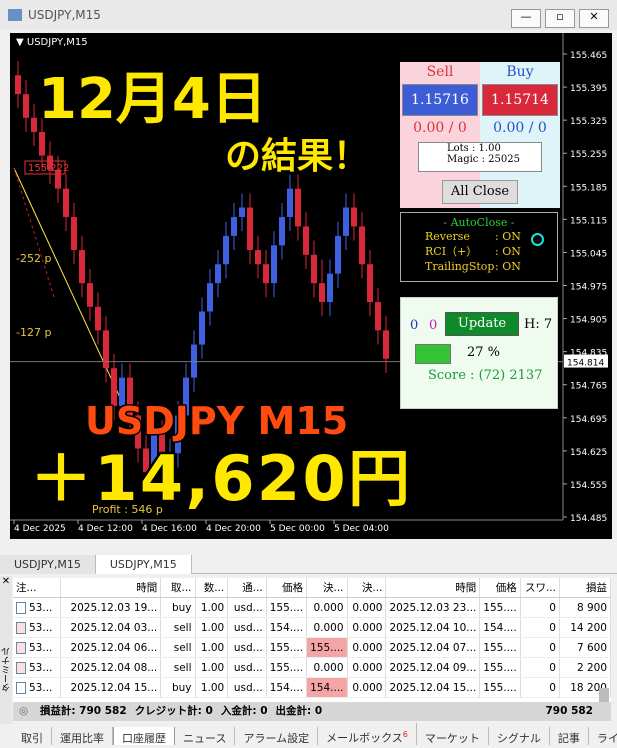 The image size is (617, 748). What do you see at coordinates (480, 192) in the screenshot?
I see `all-close-button: All Close` at bounding box center [480, 192].